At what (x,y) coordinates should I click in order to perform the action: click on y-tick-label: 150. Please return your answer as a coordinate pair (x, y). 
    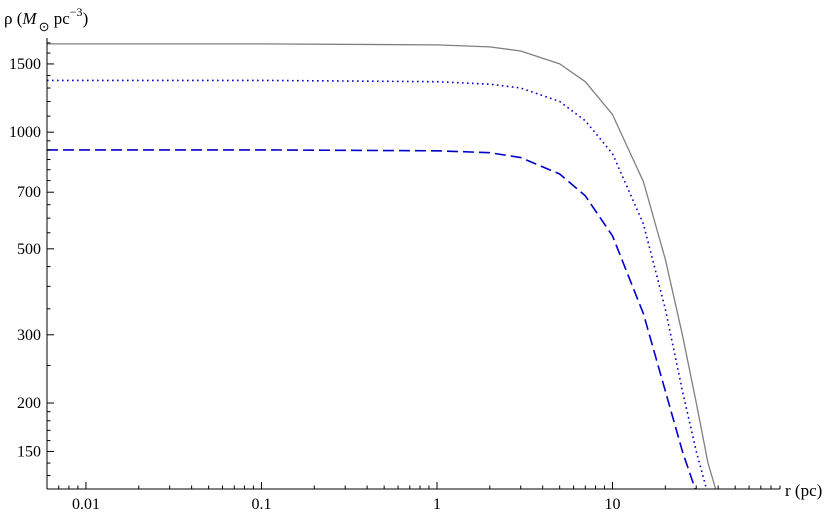
    Looking at the image, I should click on (29, 451).